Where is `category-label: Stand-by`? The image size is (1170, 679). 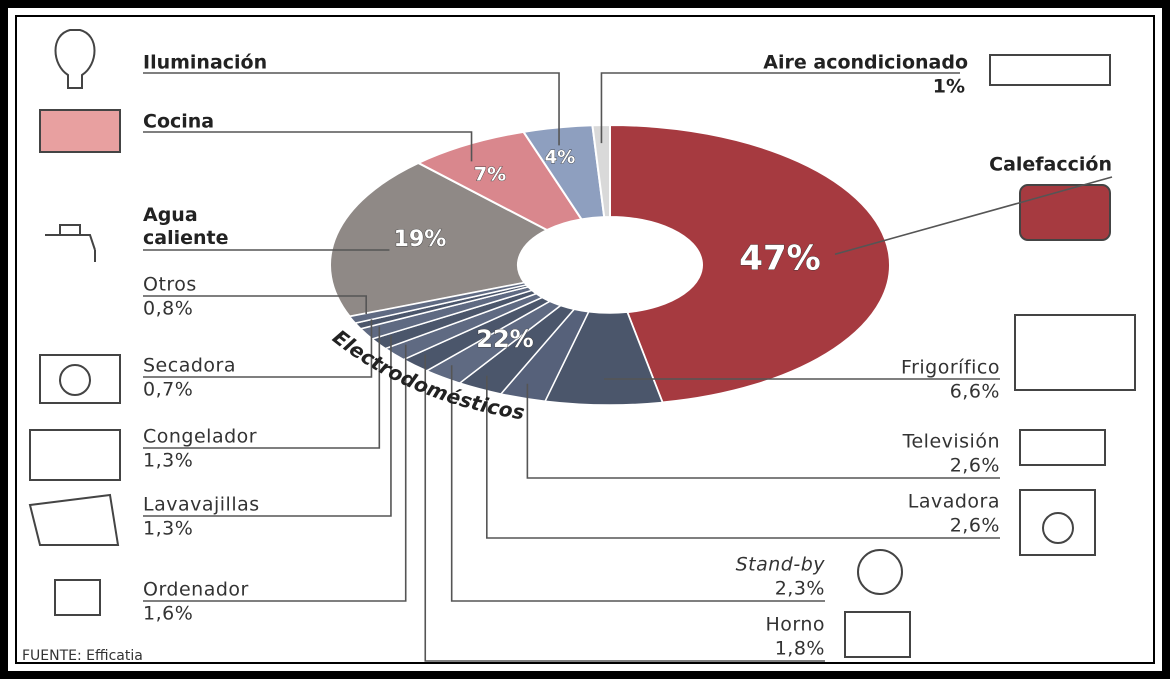
category-label: Stand-by is located at coordinates (781, 565).